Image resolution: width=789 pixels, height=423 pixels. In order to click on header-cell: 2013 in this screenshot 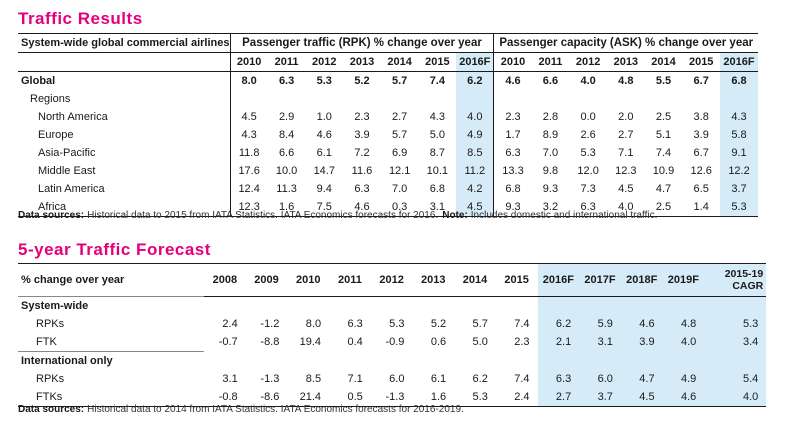, I will do `click(433, 280)`.